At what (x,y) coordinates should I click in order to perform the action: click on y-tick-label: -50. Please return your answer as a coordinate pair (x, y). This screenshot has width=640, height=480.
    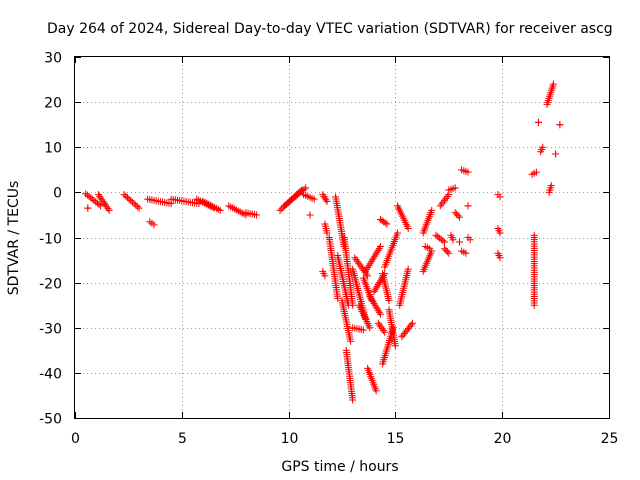
    Looking at the image, I should click on (50, 420).